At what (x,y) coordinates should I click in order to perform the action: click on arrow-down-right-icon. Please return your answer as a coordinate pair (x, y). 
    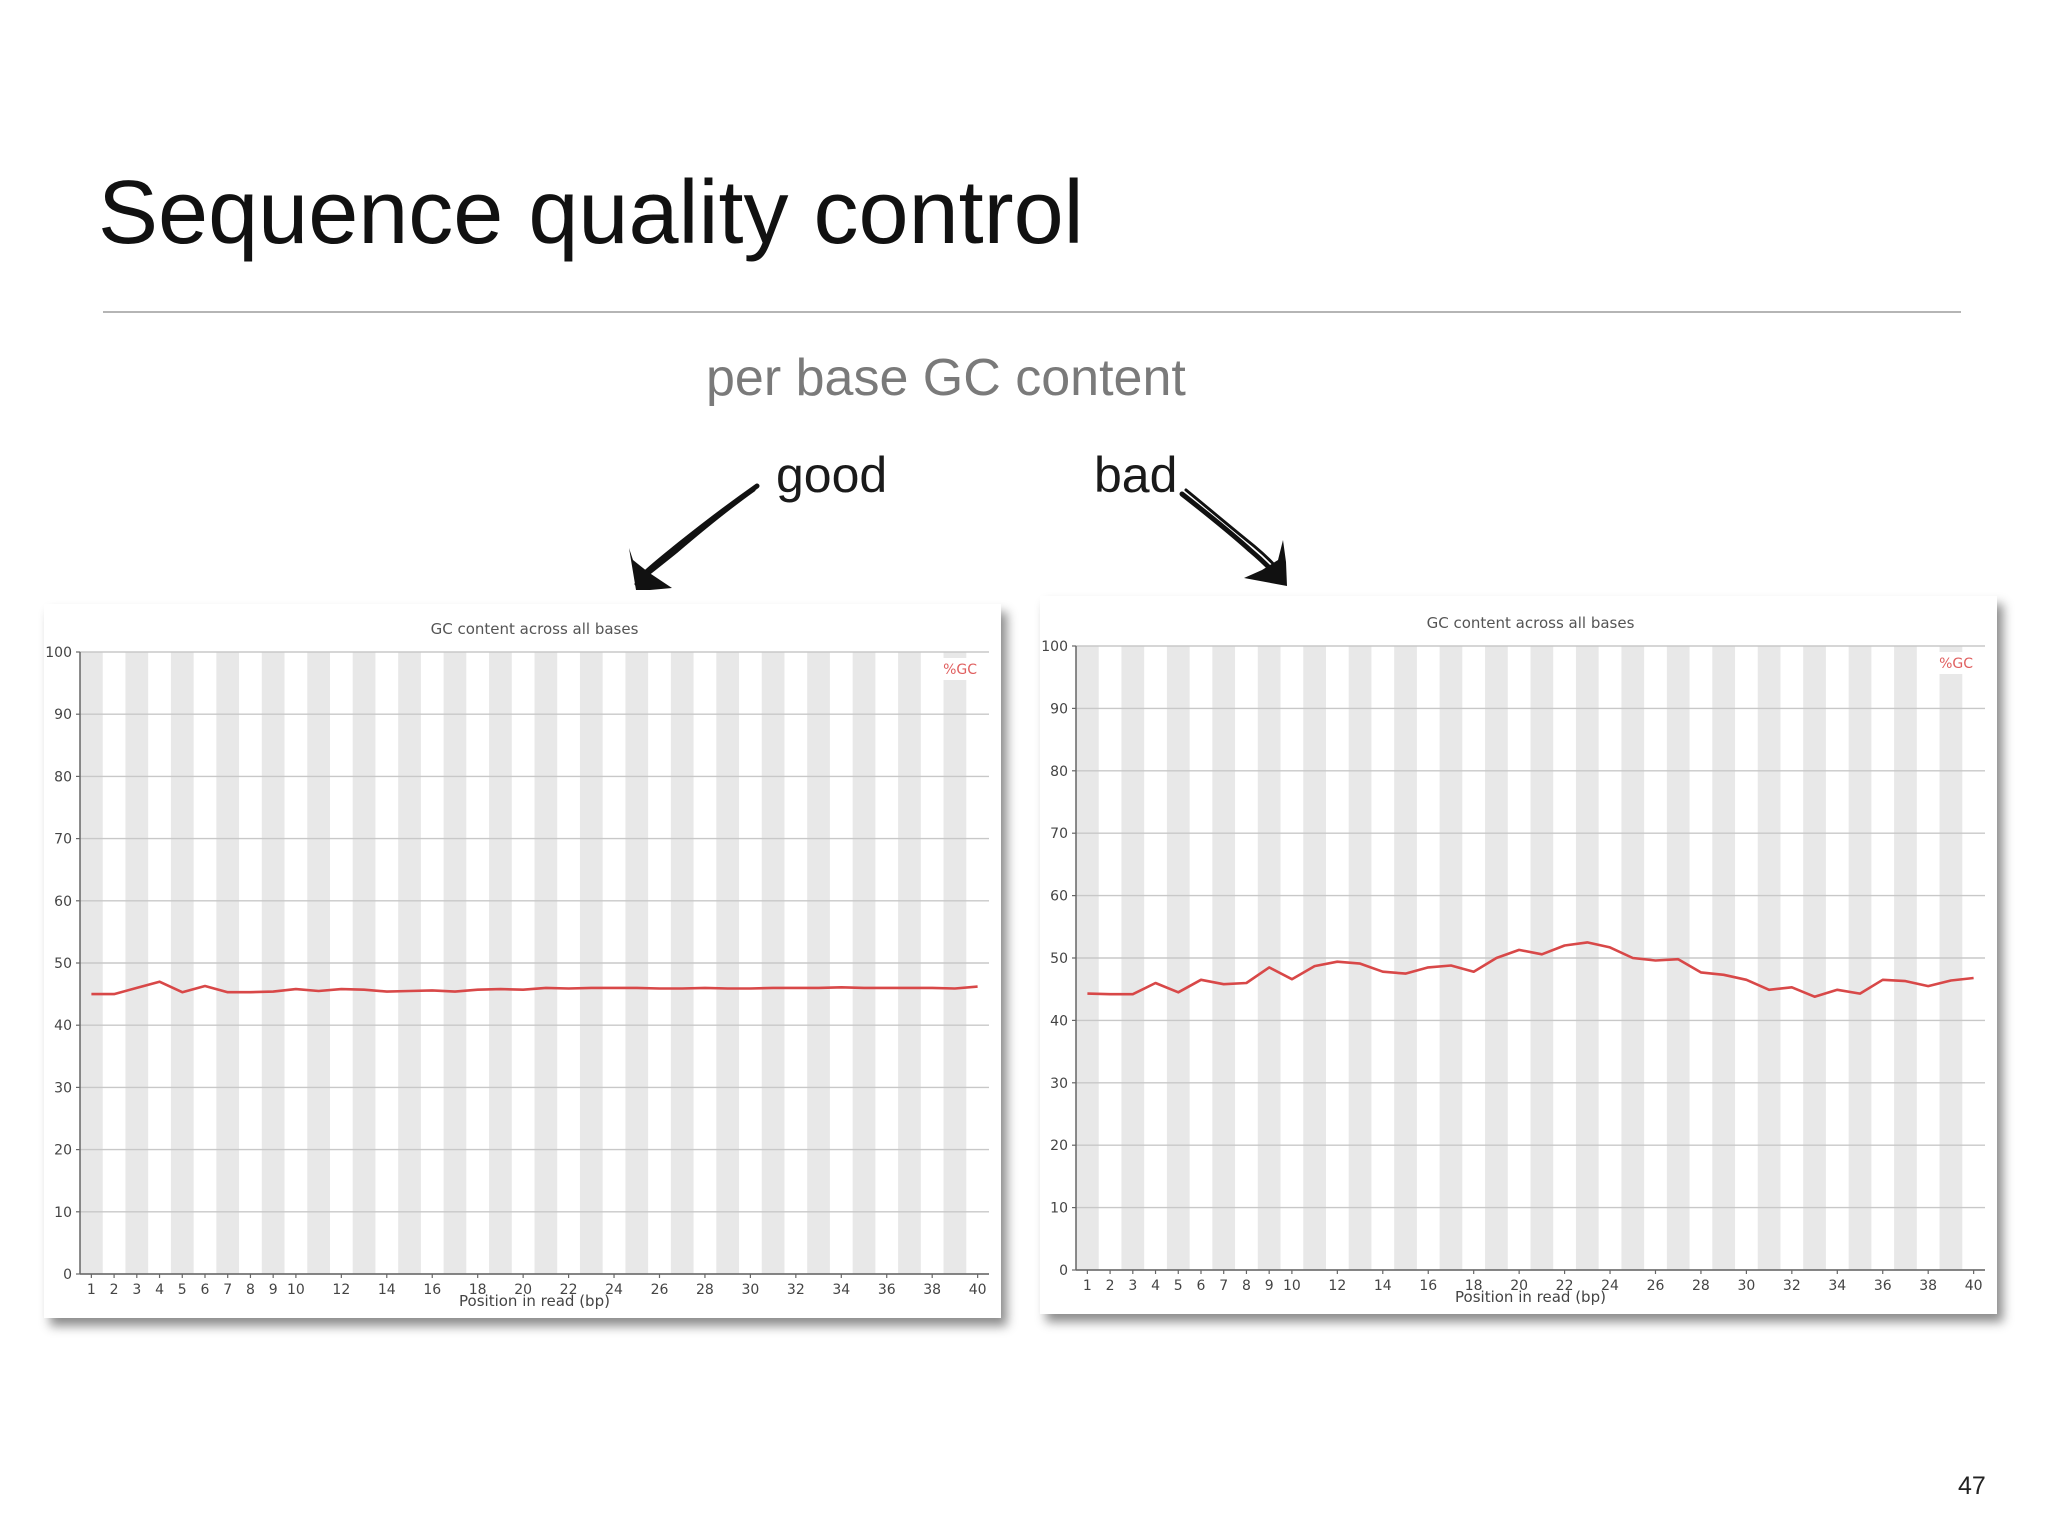
    Looking at the image, I should click on (1233, 537).